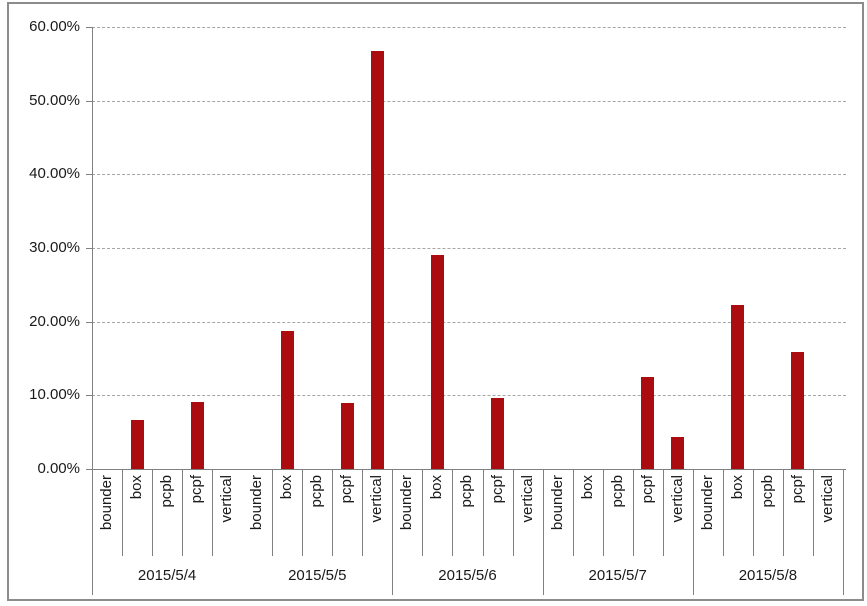 The image size is (867, 606). I want to click on gridline-10pct, so click(469, 396).